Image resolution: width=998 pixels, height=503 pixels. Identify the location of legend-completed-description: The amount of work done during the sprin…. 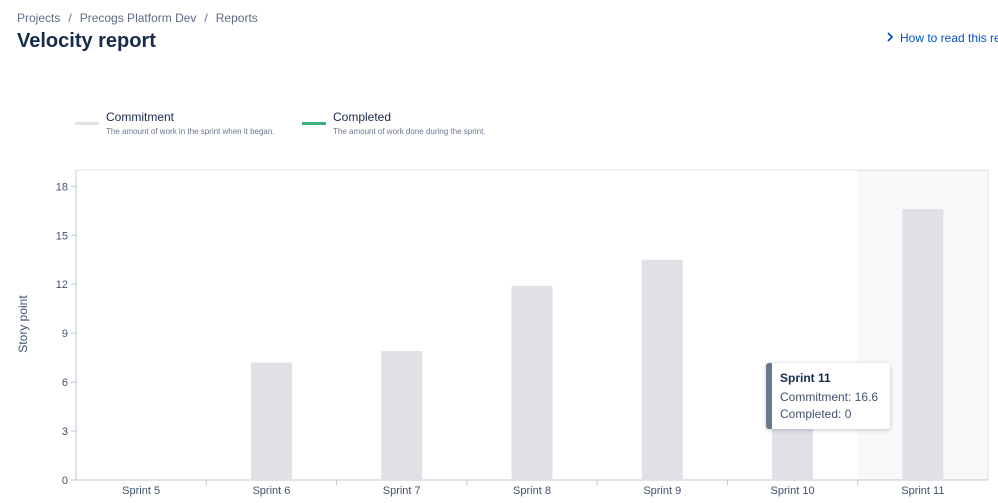
(409, 131).